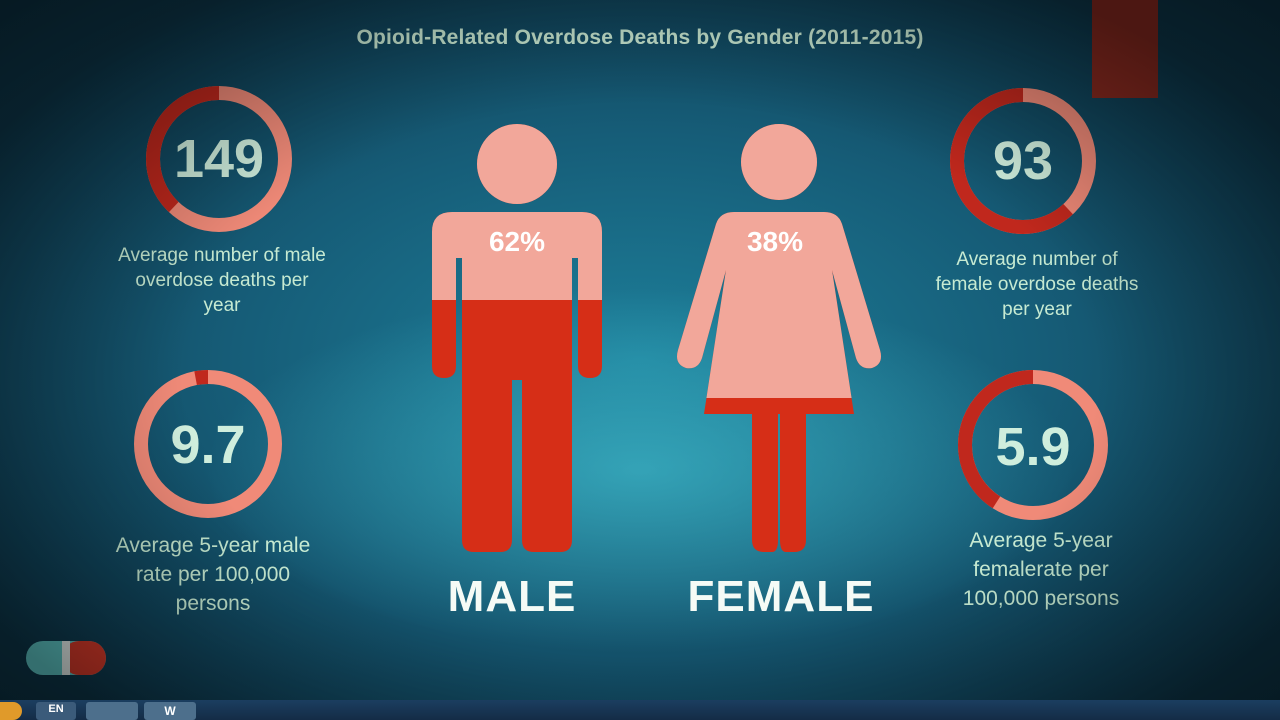 The width and height of the screenshot is (1280, 720). Describe the element at coordinates (1125, 49) in the screenshot. I see `corner-decoration` at that location.